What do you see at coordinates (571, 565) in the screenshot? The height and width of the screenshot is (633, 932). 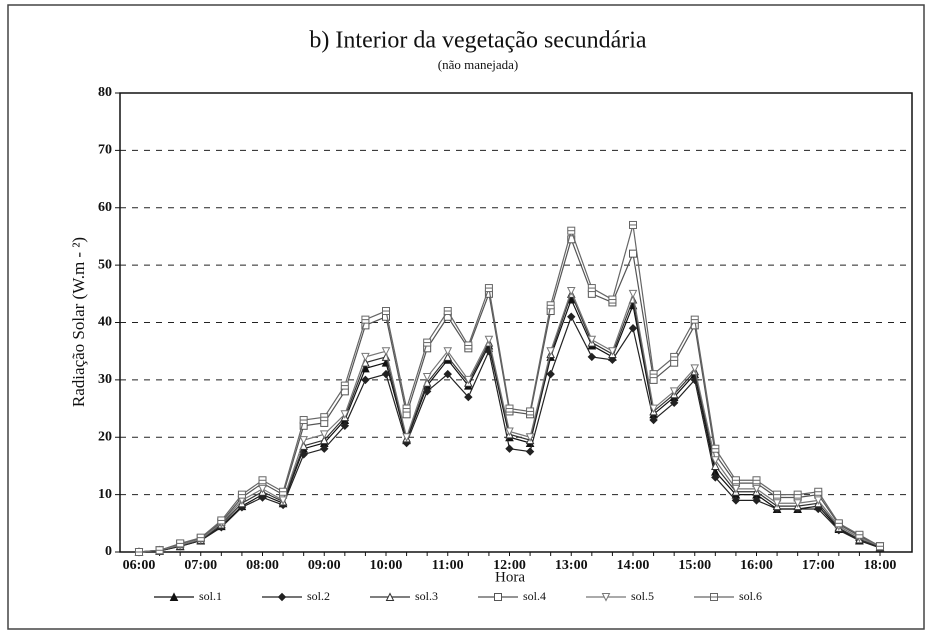 I see `x-tick-label: 13:00` at bounding box center [571, 565].